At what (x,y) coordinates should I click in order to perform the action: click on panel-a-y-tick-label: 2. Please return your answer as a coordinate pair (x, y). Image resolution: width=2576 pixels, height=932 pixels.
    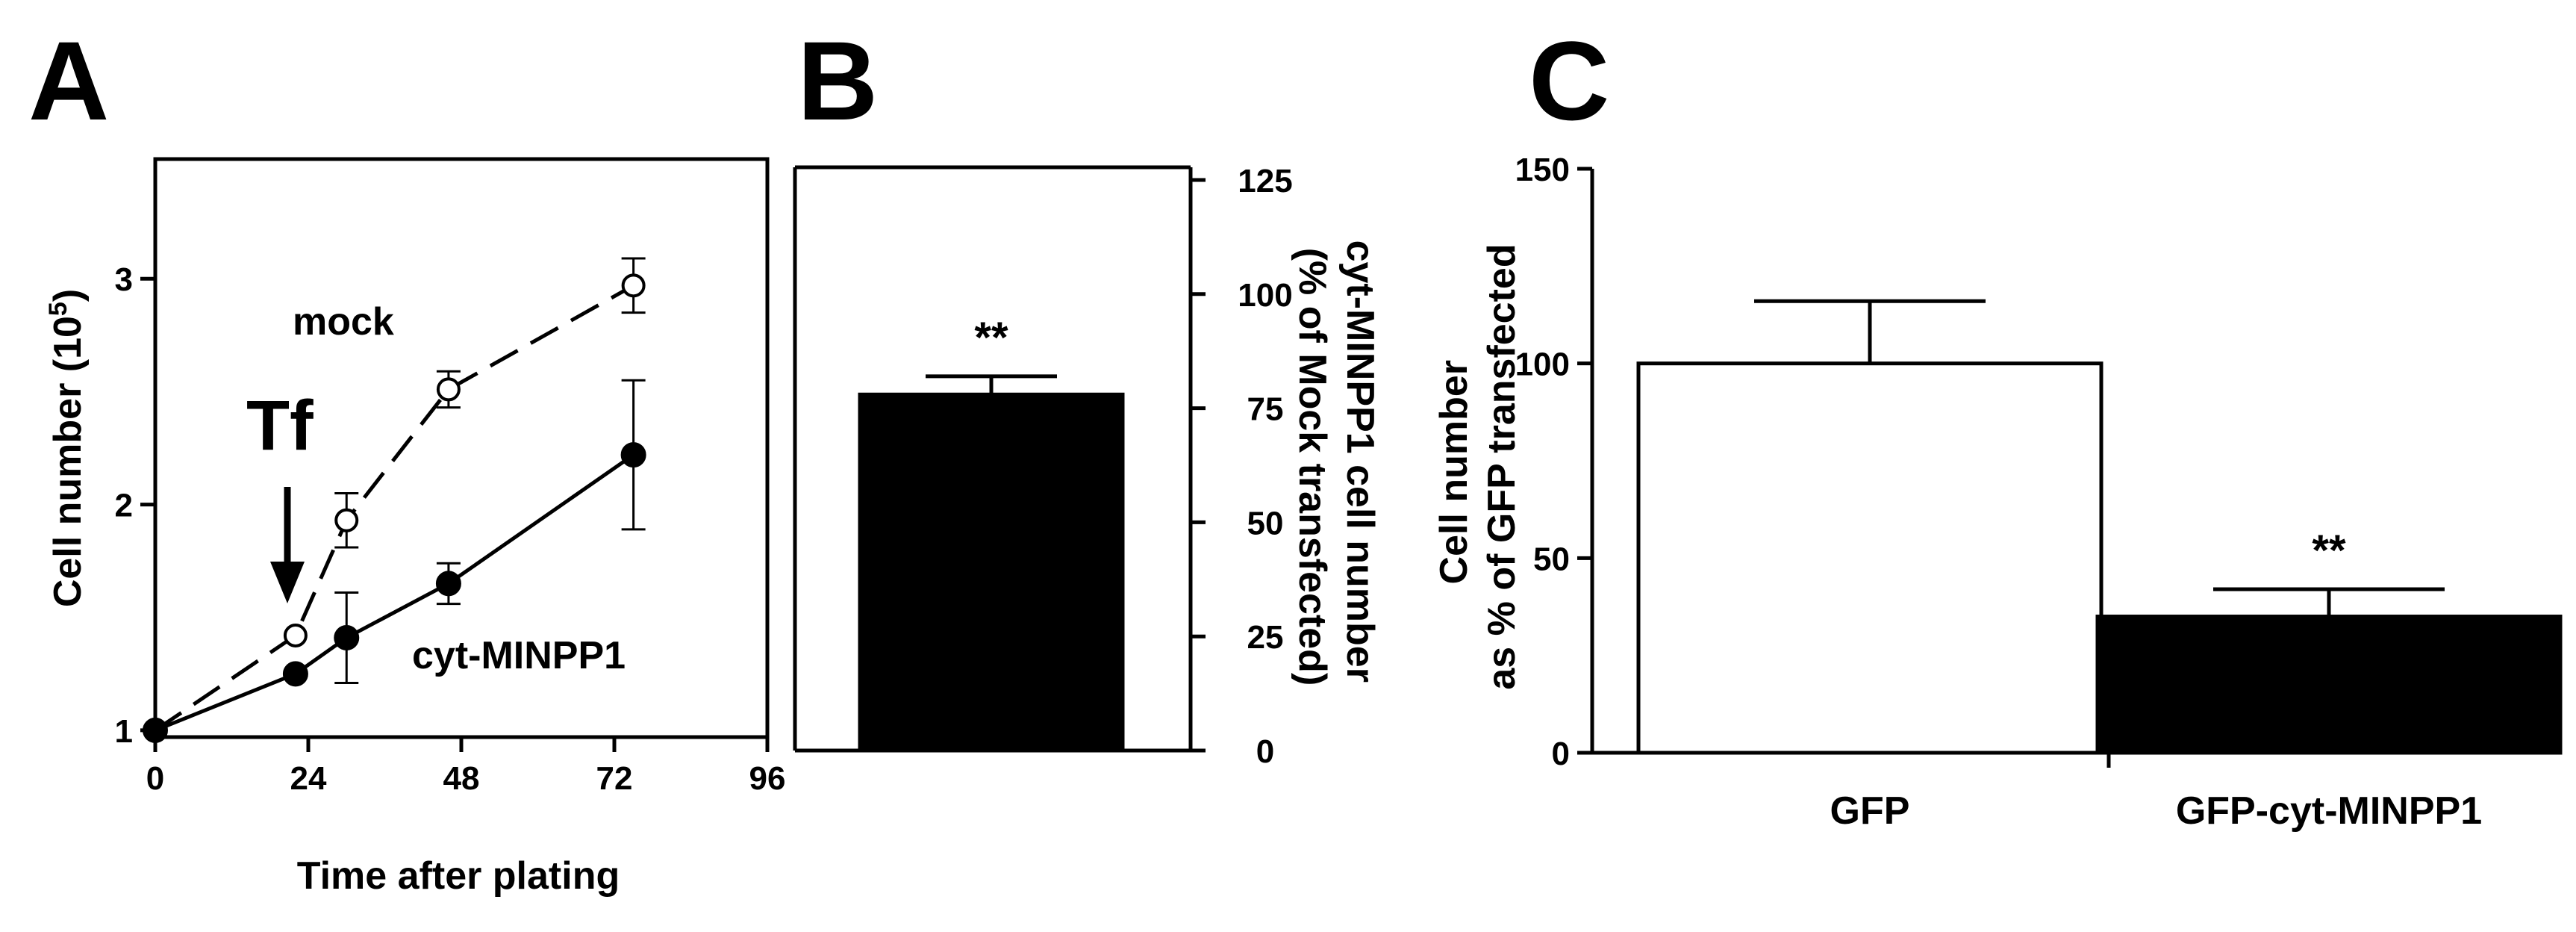
    Looking at the image, I should click on (124, 506).